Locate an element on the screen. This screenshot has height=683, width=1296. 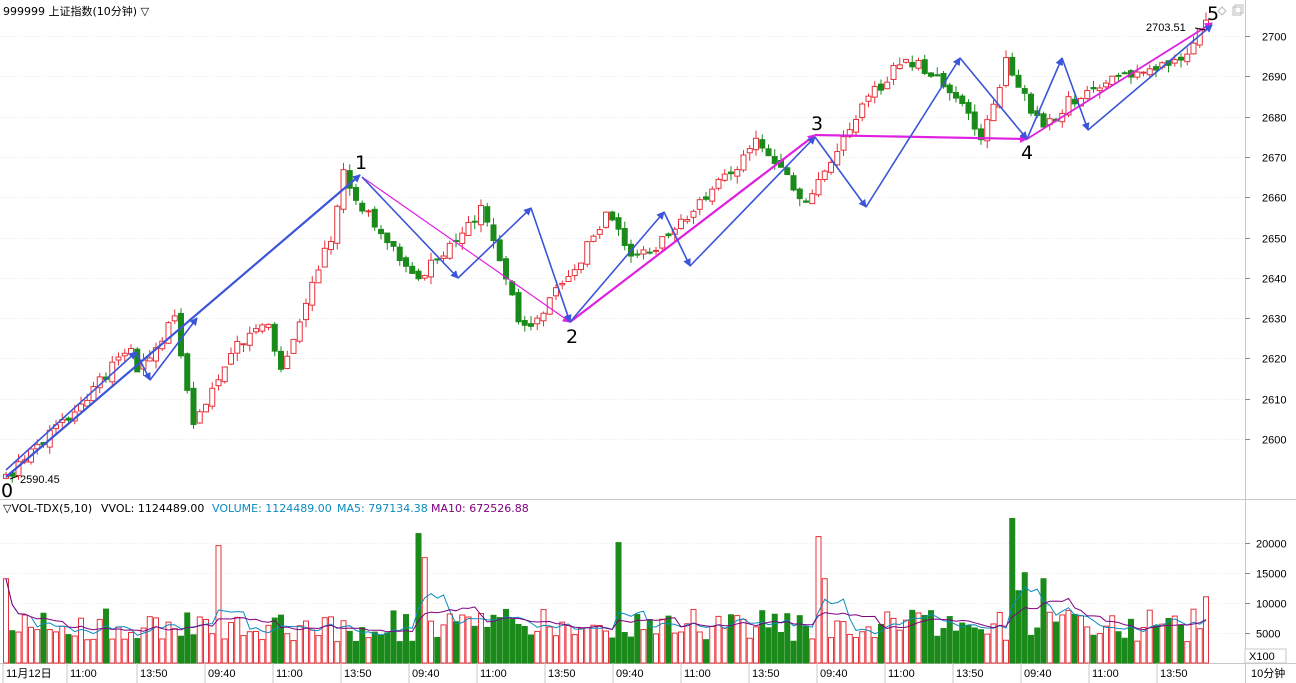
high-pointer is located at coordinates (1200, 29).